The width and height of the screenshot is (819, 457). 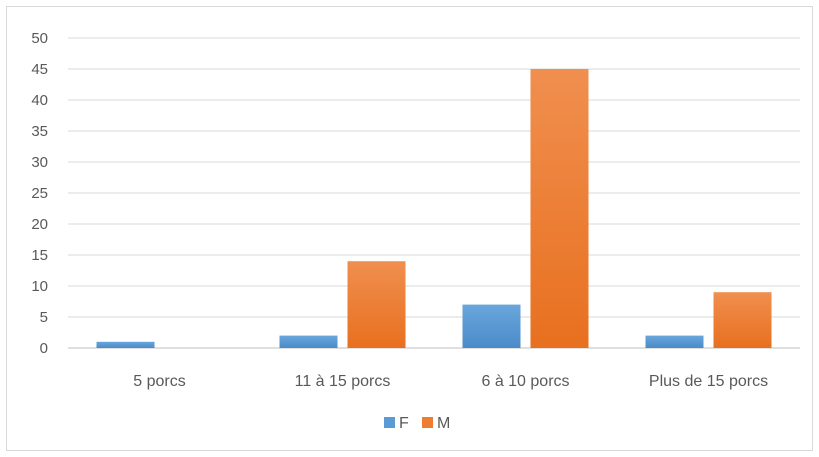 I want to click on y-tick-label: 25, so click(x=39, y=193).